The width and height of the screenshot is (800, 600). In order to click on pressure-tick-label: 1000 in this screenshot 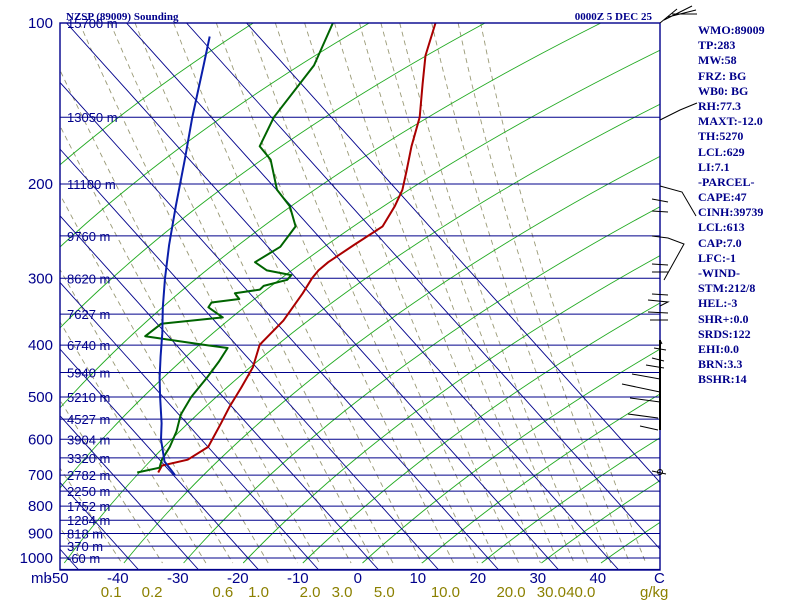, I will do `click(36, 558)`.